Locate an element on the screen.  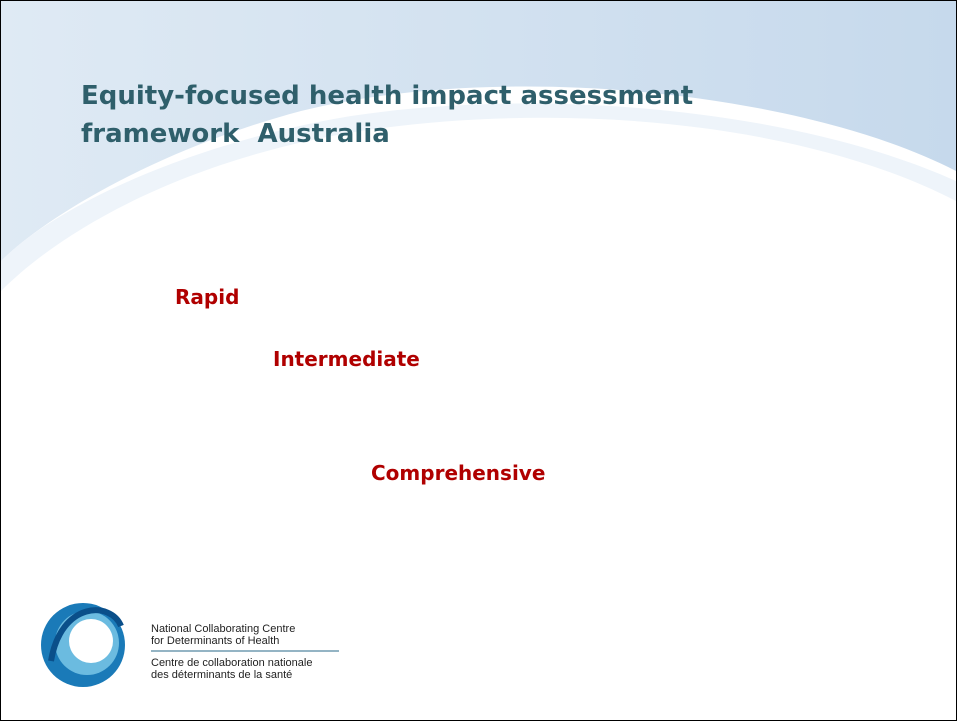
item: Intermediate is located at coordinates (346, 359).